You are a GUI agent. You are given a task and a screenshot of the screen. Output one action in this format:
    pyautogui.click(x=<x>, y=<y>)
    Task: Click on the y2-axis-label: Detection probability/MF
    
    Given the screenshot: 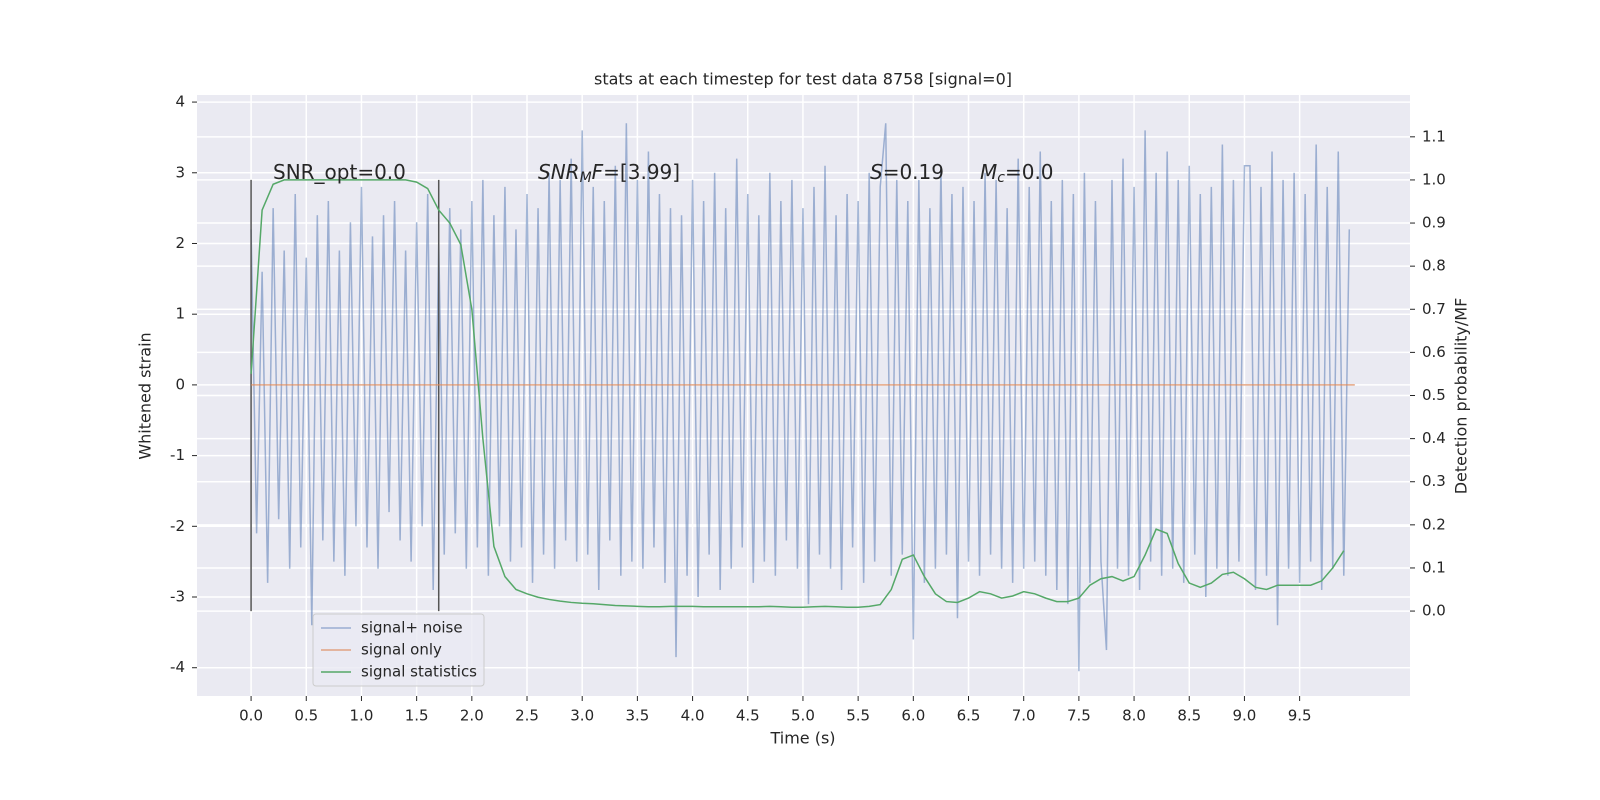 What is the action you would take?
    pyautogui.click(x=1461, y=396)
    